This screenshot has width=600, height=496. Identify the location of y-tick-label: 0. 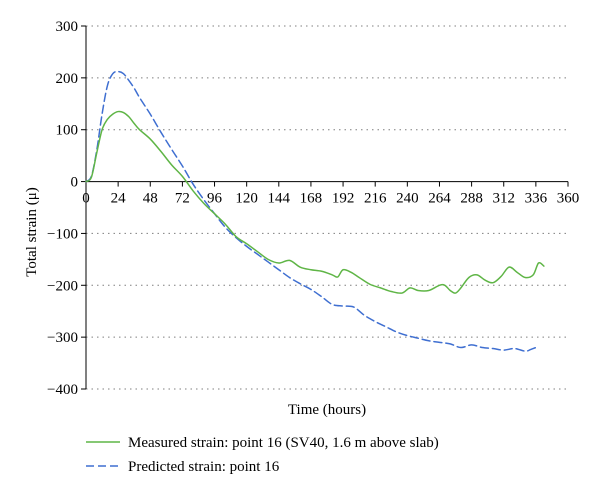
(75, 183).